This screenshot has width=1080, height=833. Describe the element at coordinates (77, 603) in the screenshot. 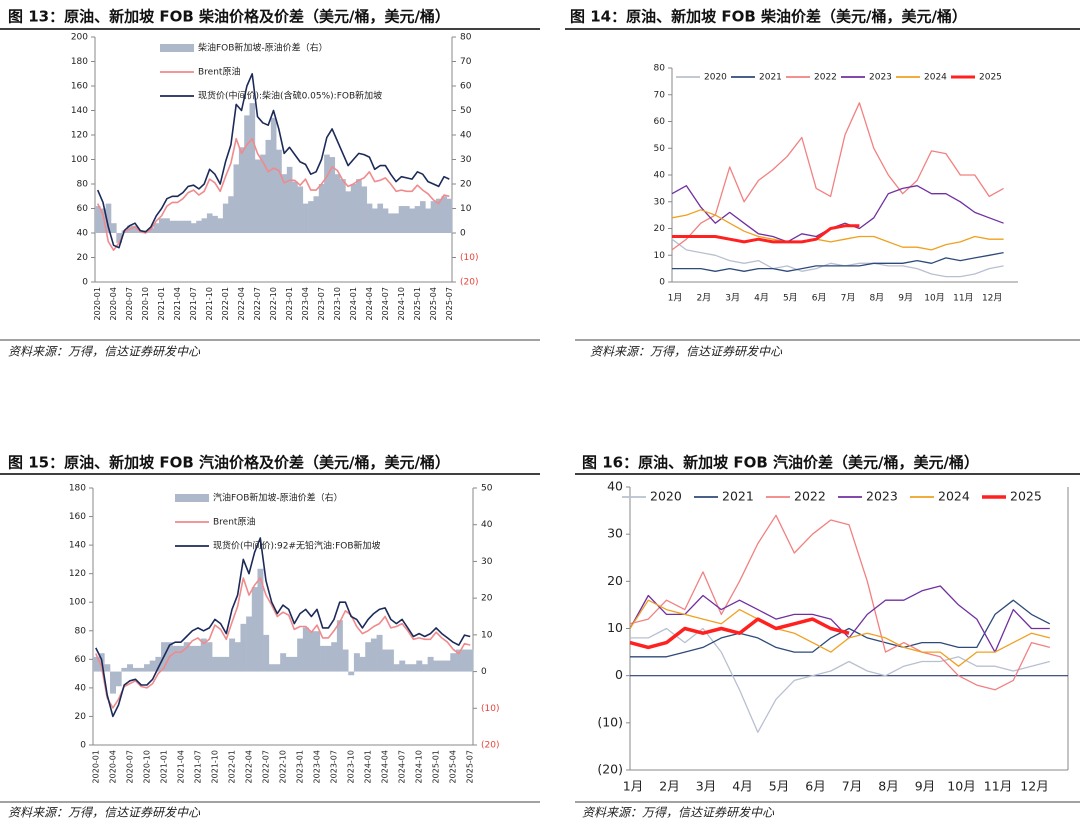

I see `y-tick-label: 100` at that location.